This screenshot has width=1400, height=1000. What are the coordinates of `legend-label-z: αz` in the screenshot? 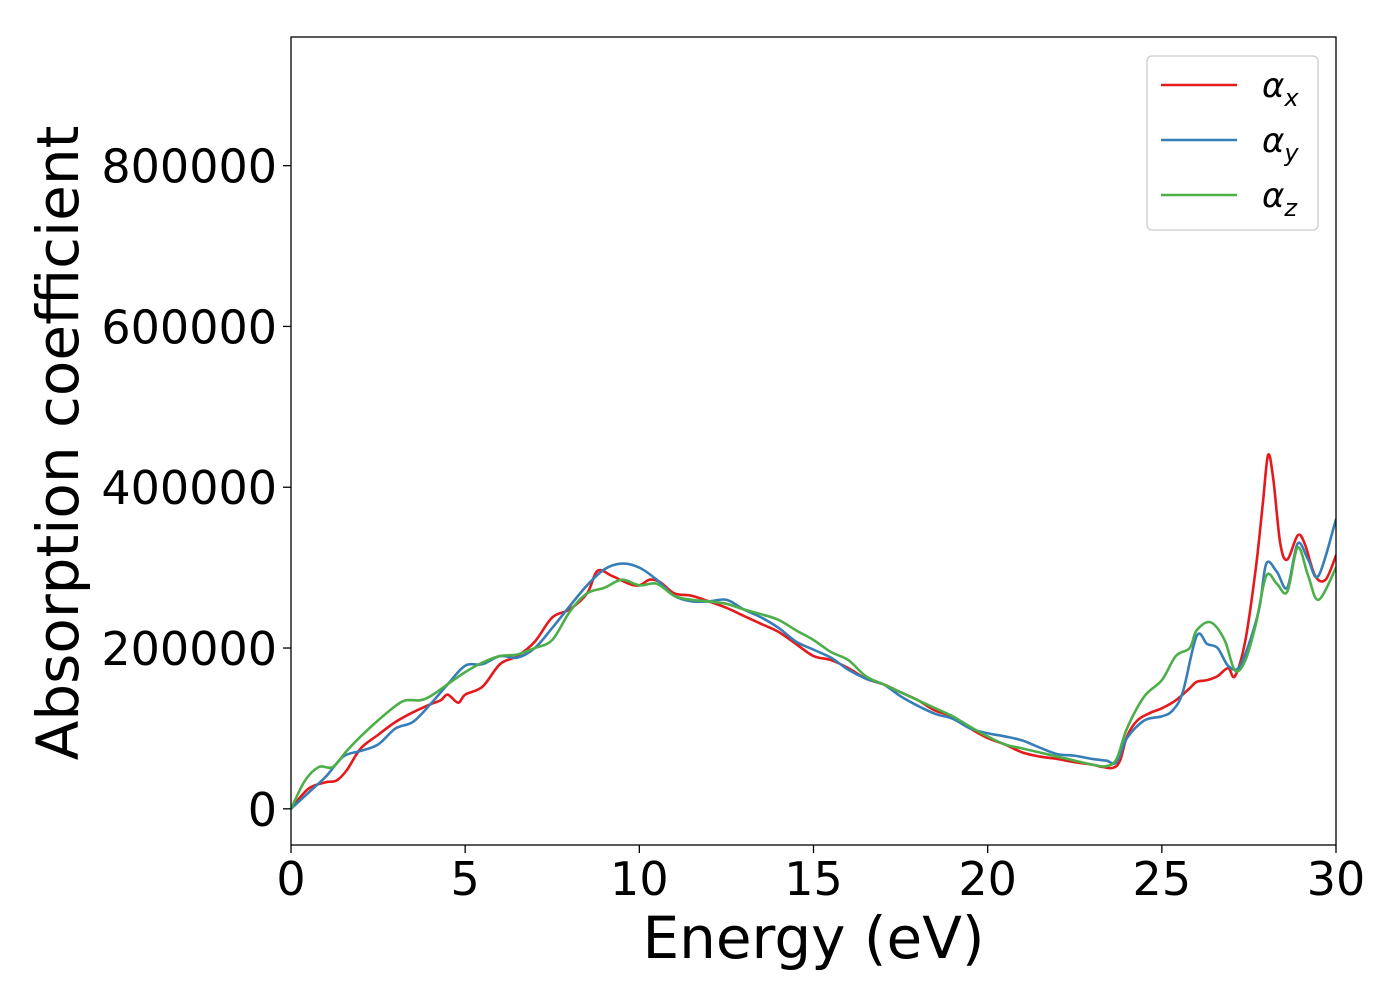 It's located at (1280, 199).